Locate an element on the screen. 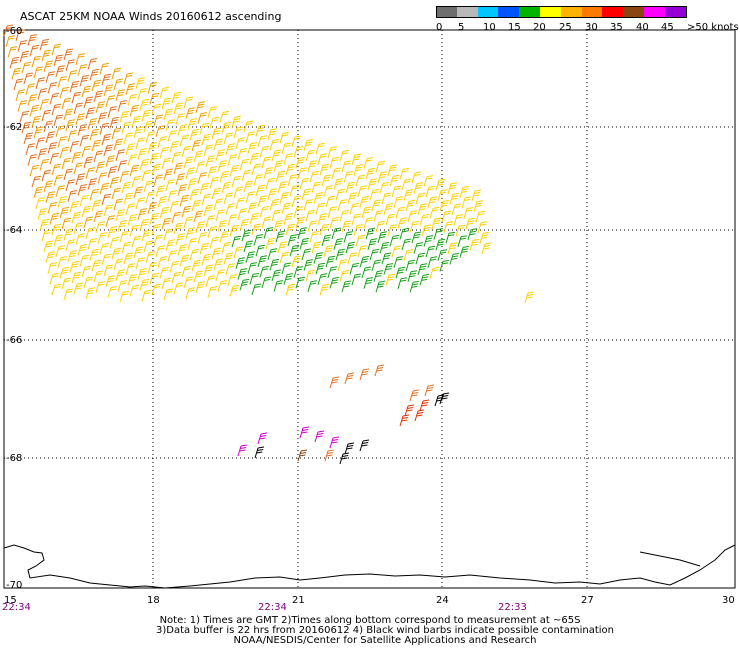  map-title: ASCAT 25KM NOAA Winds 20160612 ascending is located at coordinates (151, 16).